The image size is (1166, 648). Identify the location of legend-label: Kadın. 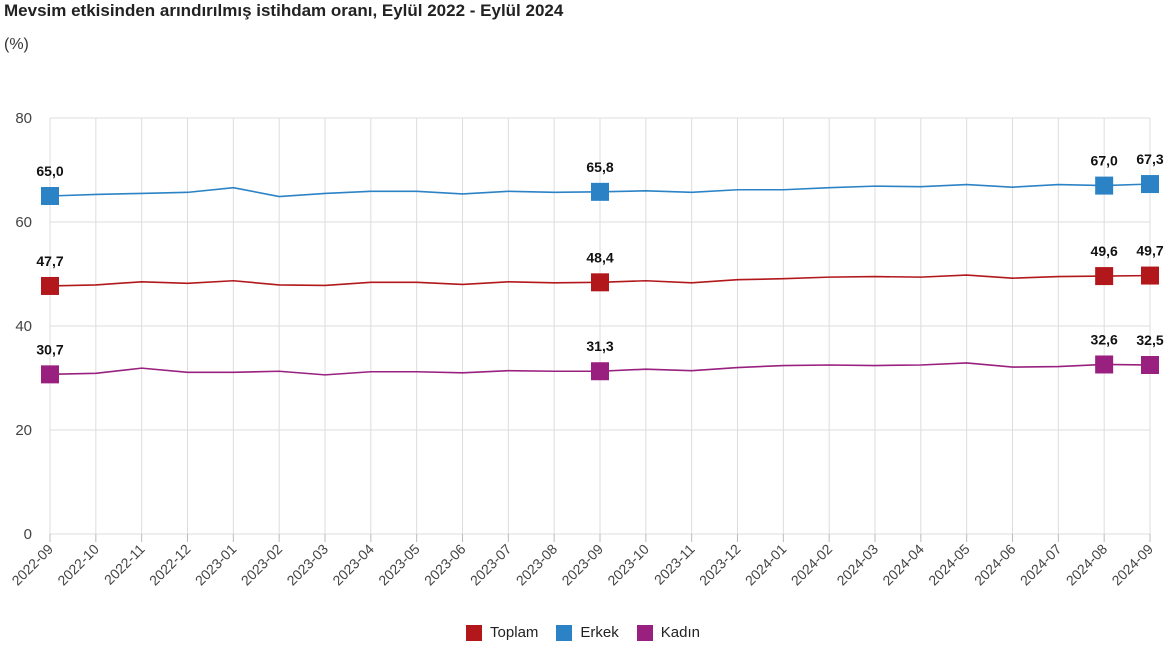
(680, 632).